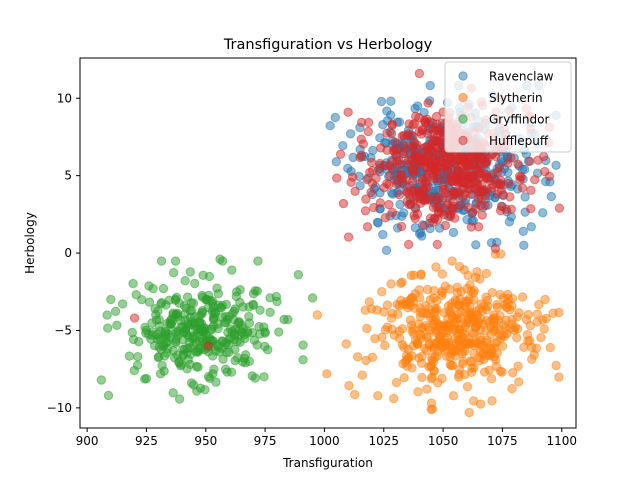 This screenshot has width=640, height=484. What do you see at coordinates (463, 140) in the screenshot?
I see `legend-marker` at bounding box center [463, 140].